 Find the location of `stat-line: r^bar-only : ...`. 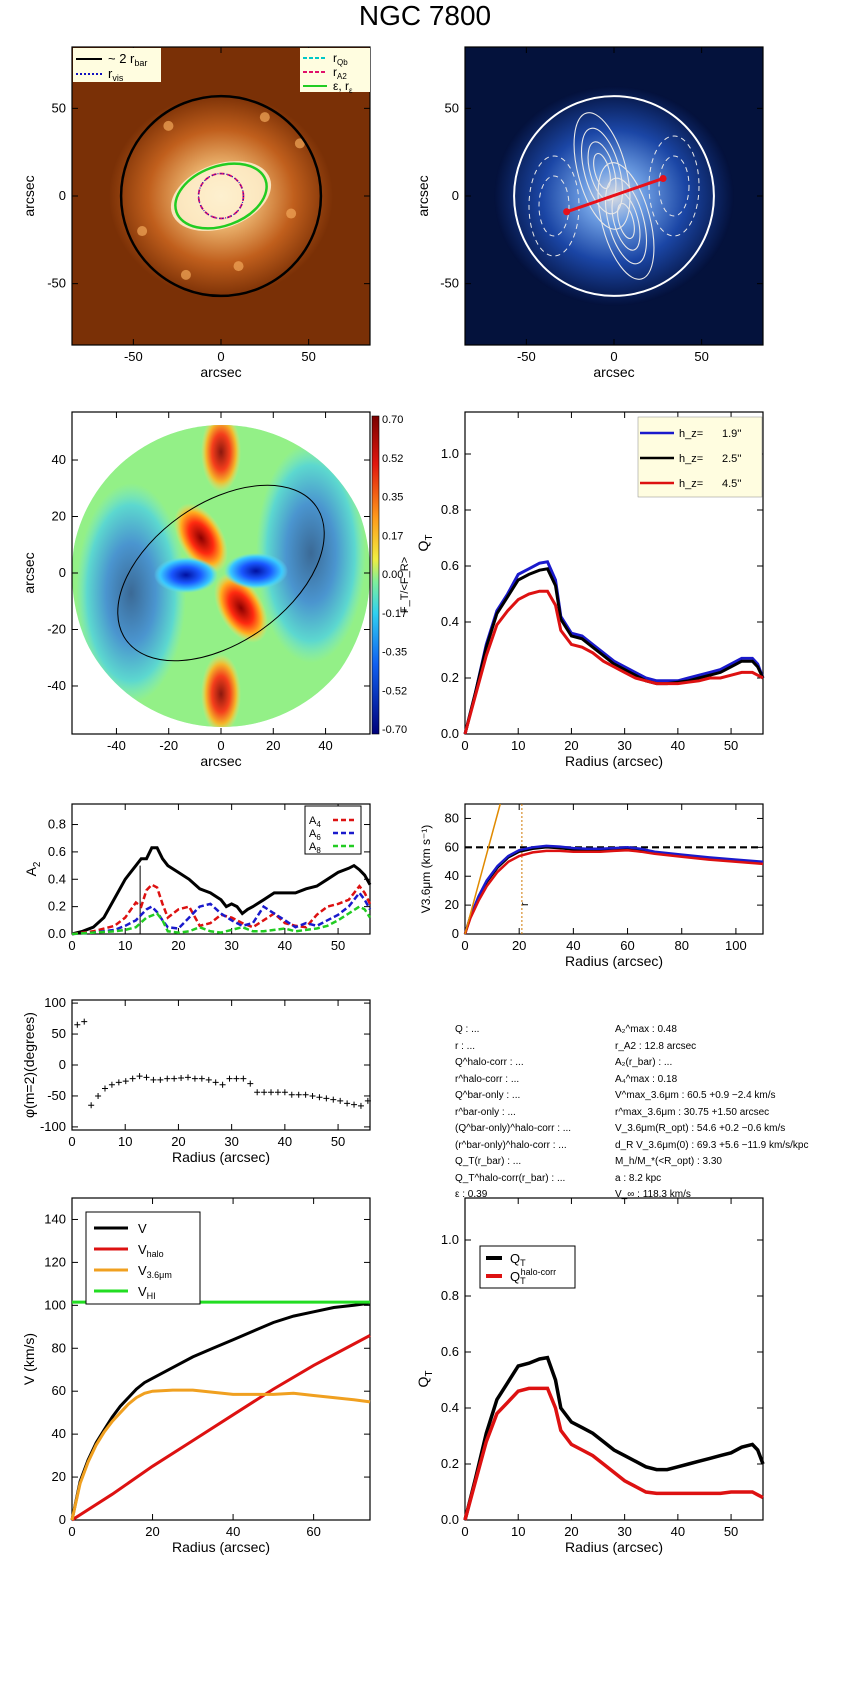

stat-line: r^bar-only : ... is located at coordinates (485, 1112).